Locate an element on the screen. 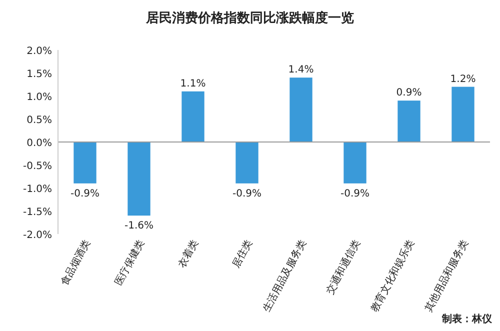  y-tick-label: -1.0% is located at coordinates (37, 189).